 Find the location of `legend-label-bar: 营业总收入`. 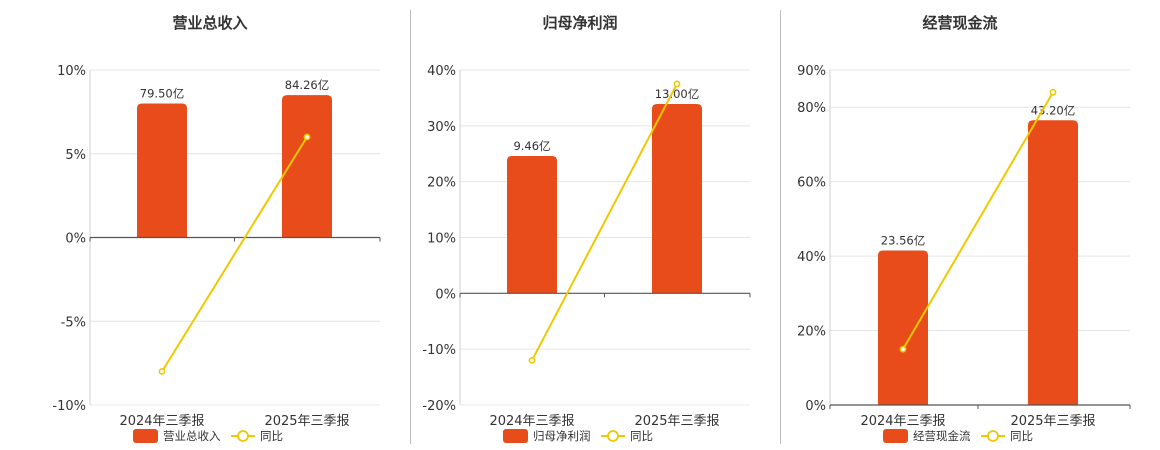

legend-label-bar: 营业总收入 is located at coordinates (192, 436).